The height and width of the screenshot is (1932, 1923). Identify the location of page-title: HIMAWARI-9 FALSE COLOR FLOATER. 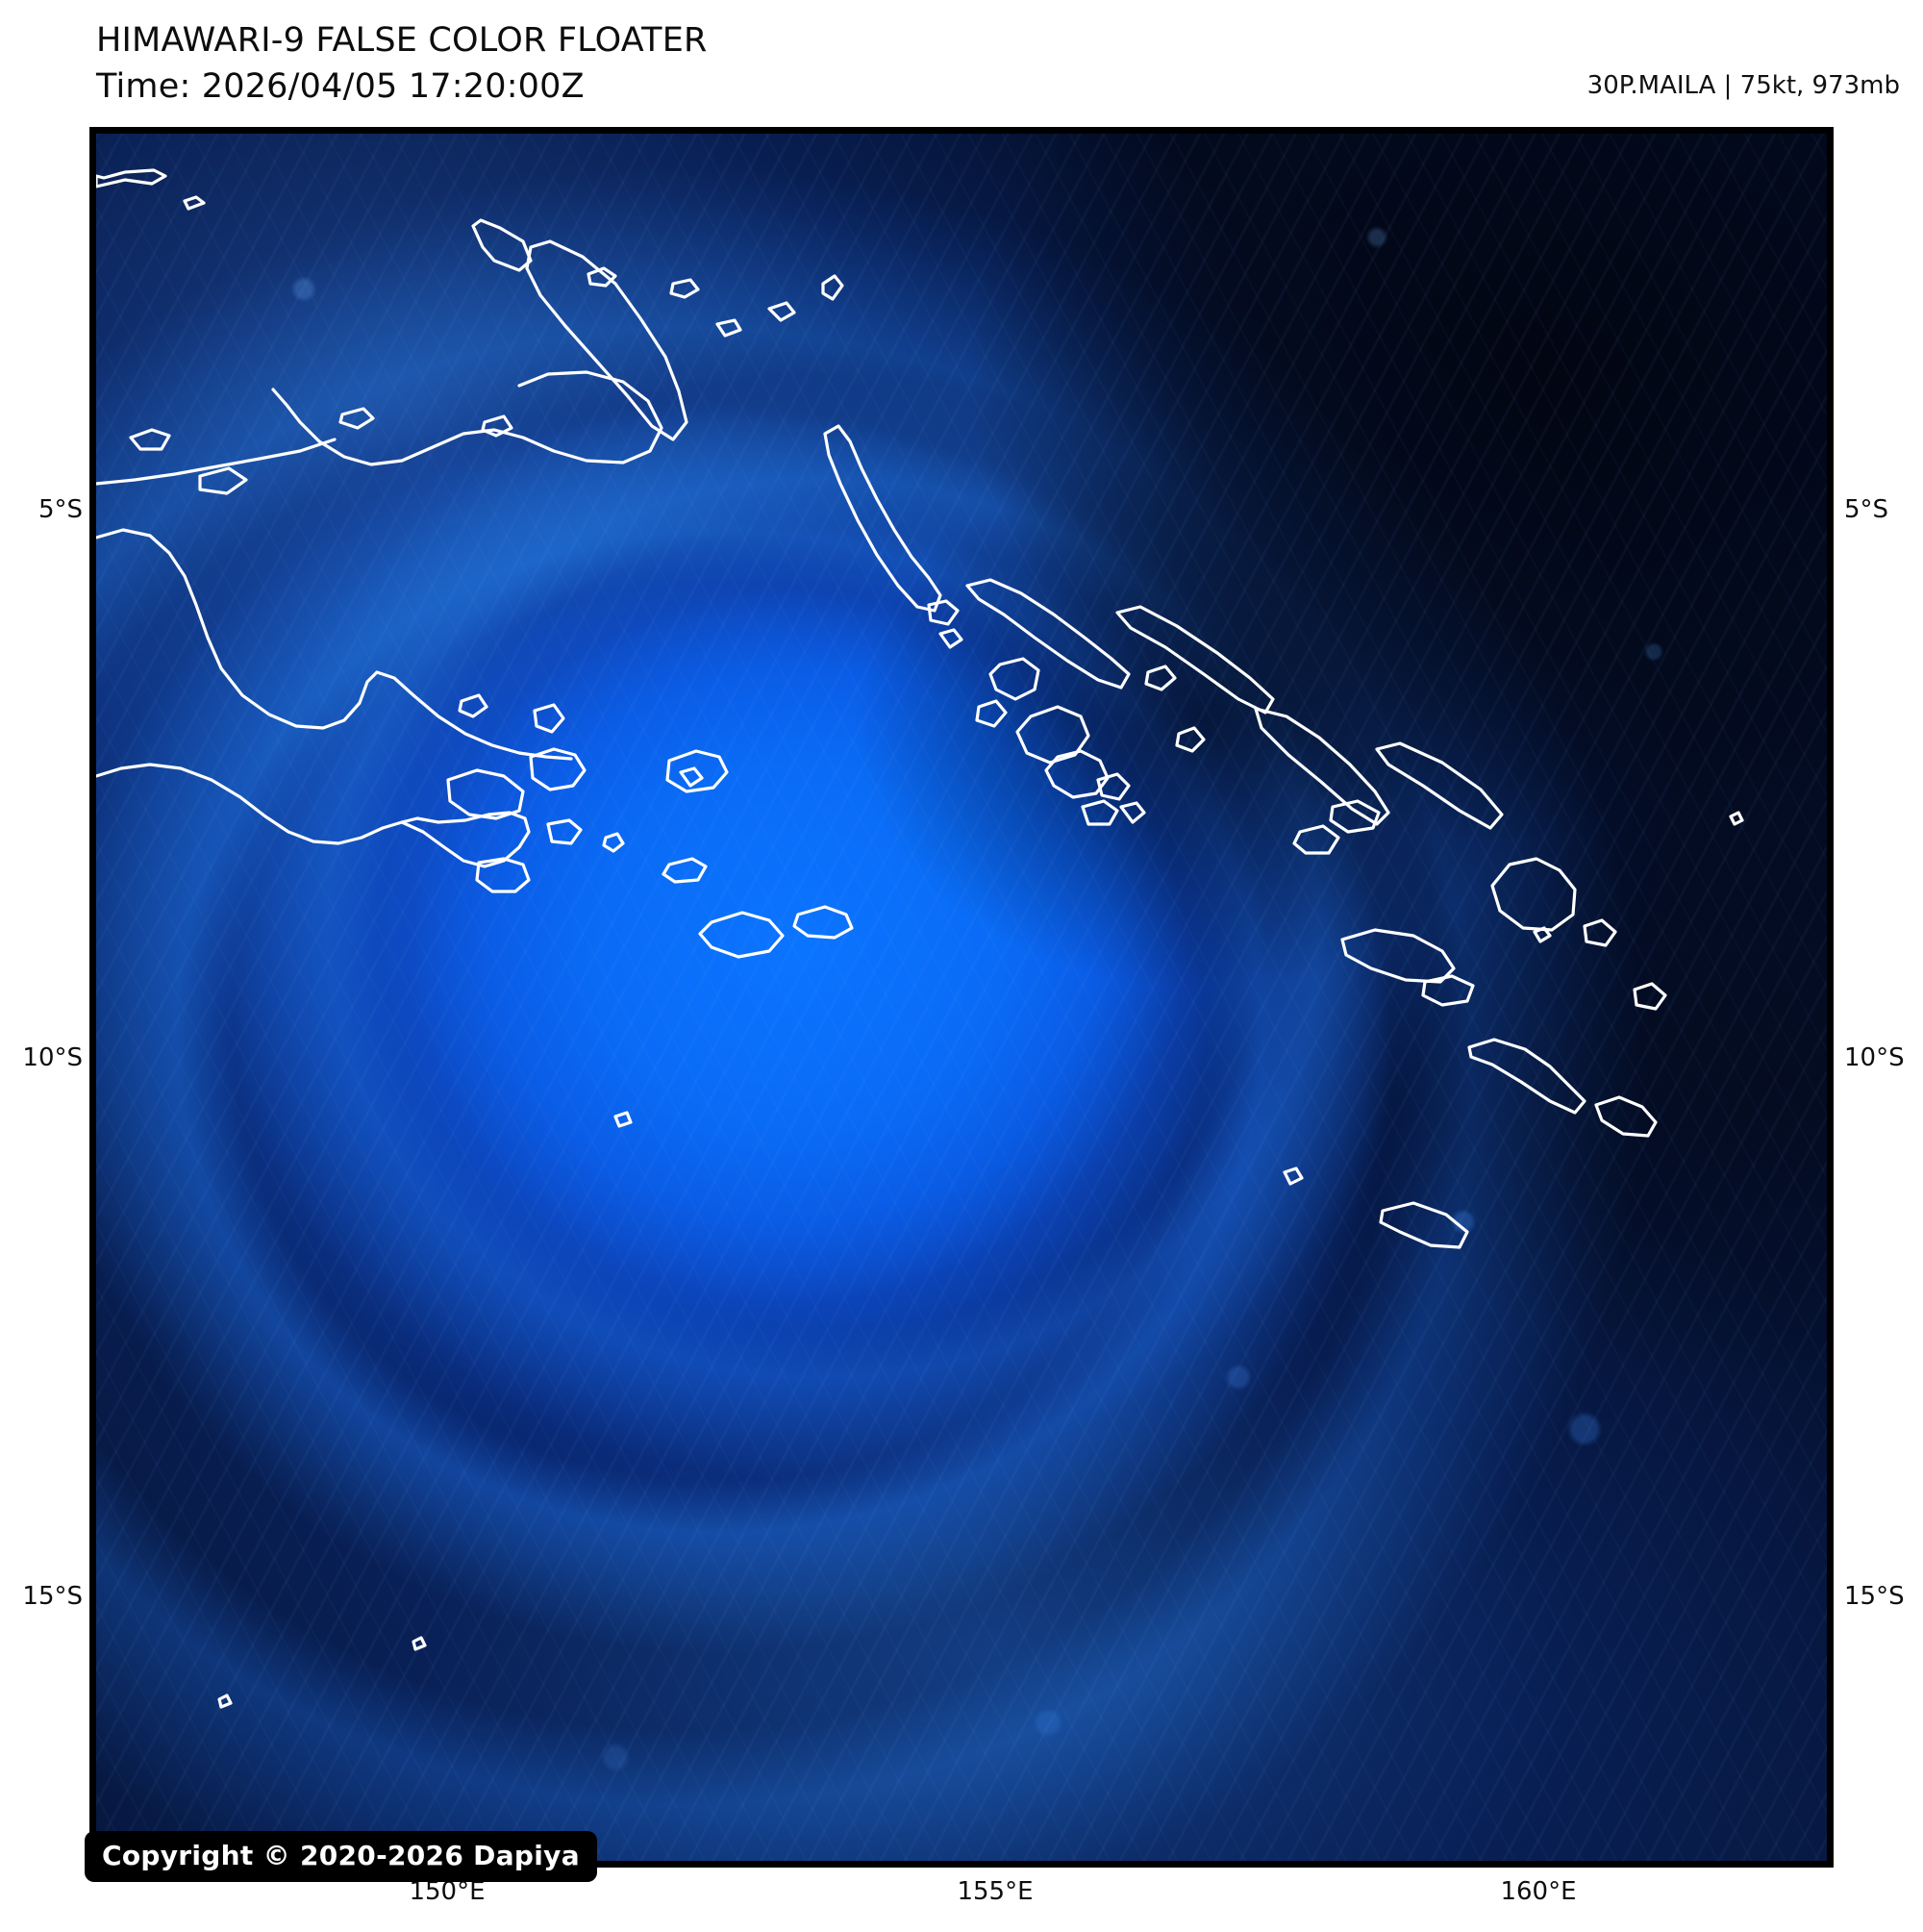
(402, 40).